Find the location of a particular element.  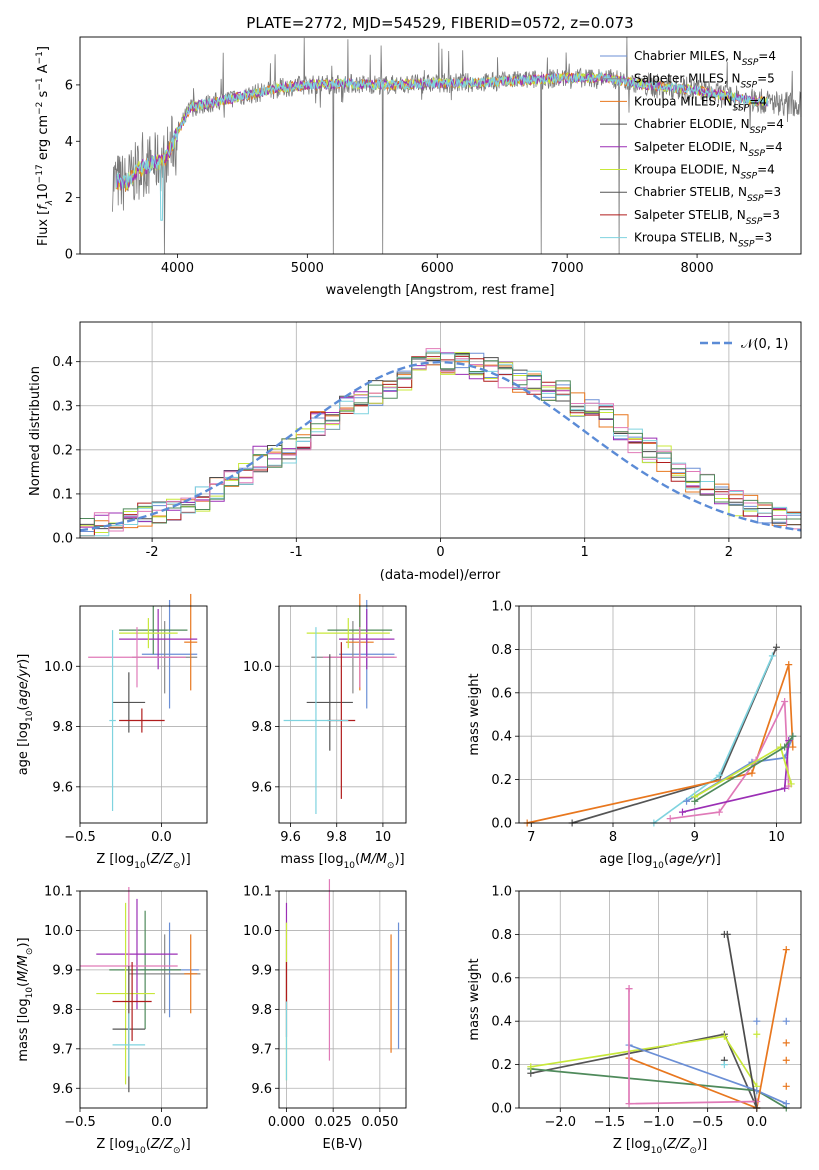

legend-label: Salpeter MILES, NSSP=5 is located at coordinates (704, 81).